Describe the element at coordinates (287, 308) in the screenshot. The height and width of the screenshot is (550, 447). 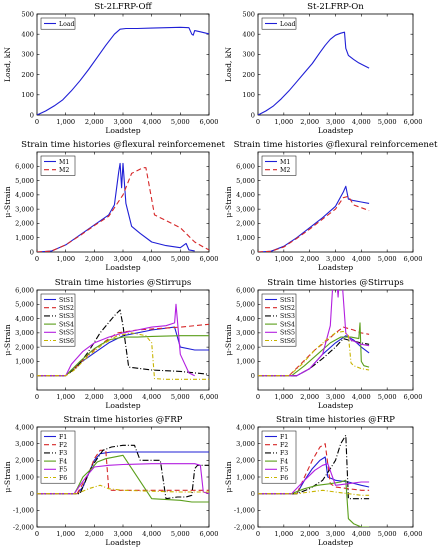
I see `legend-label: StS2` at that location.